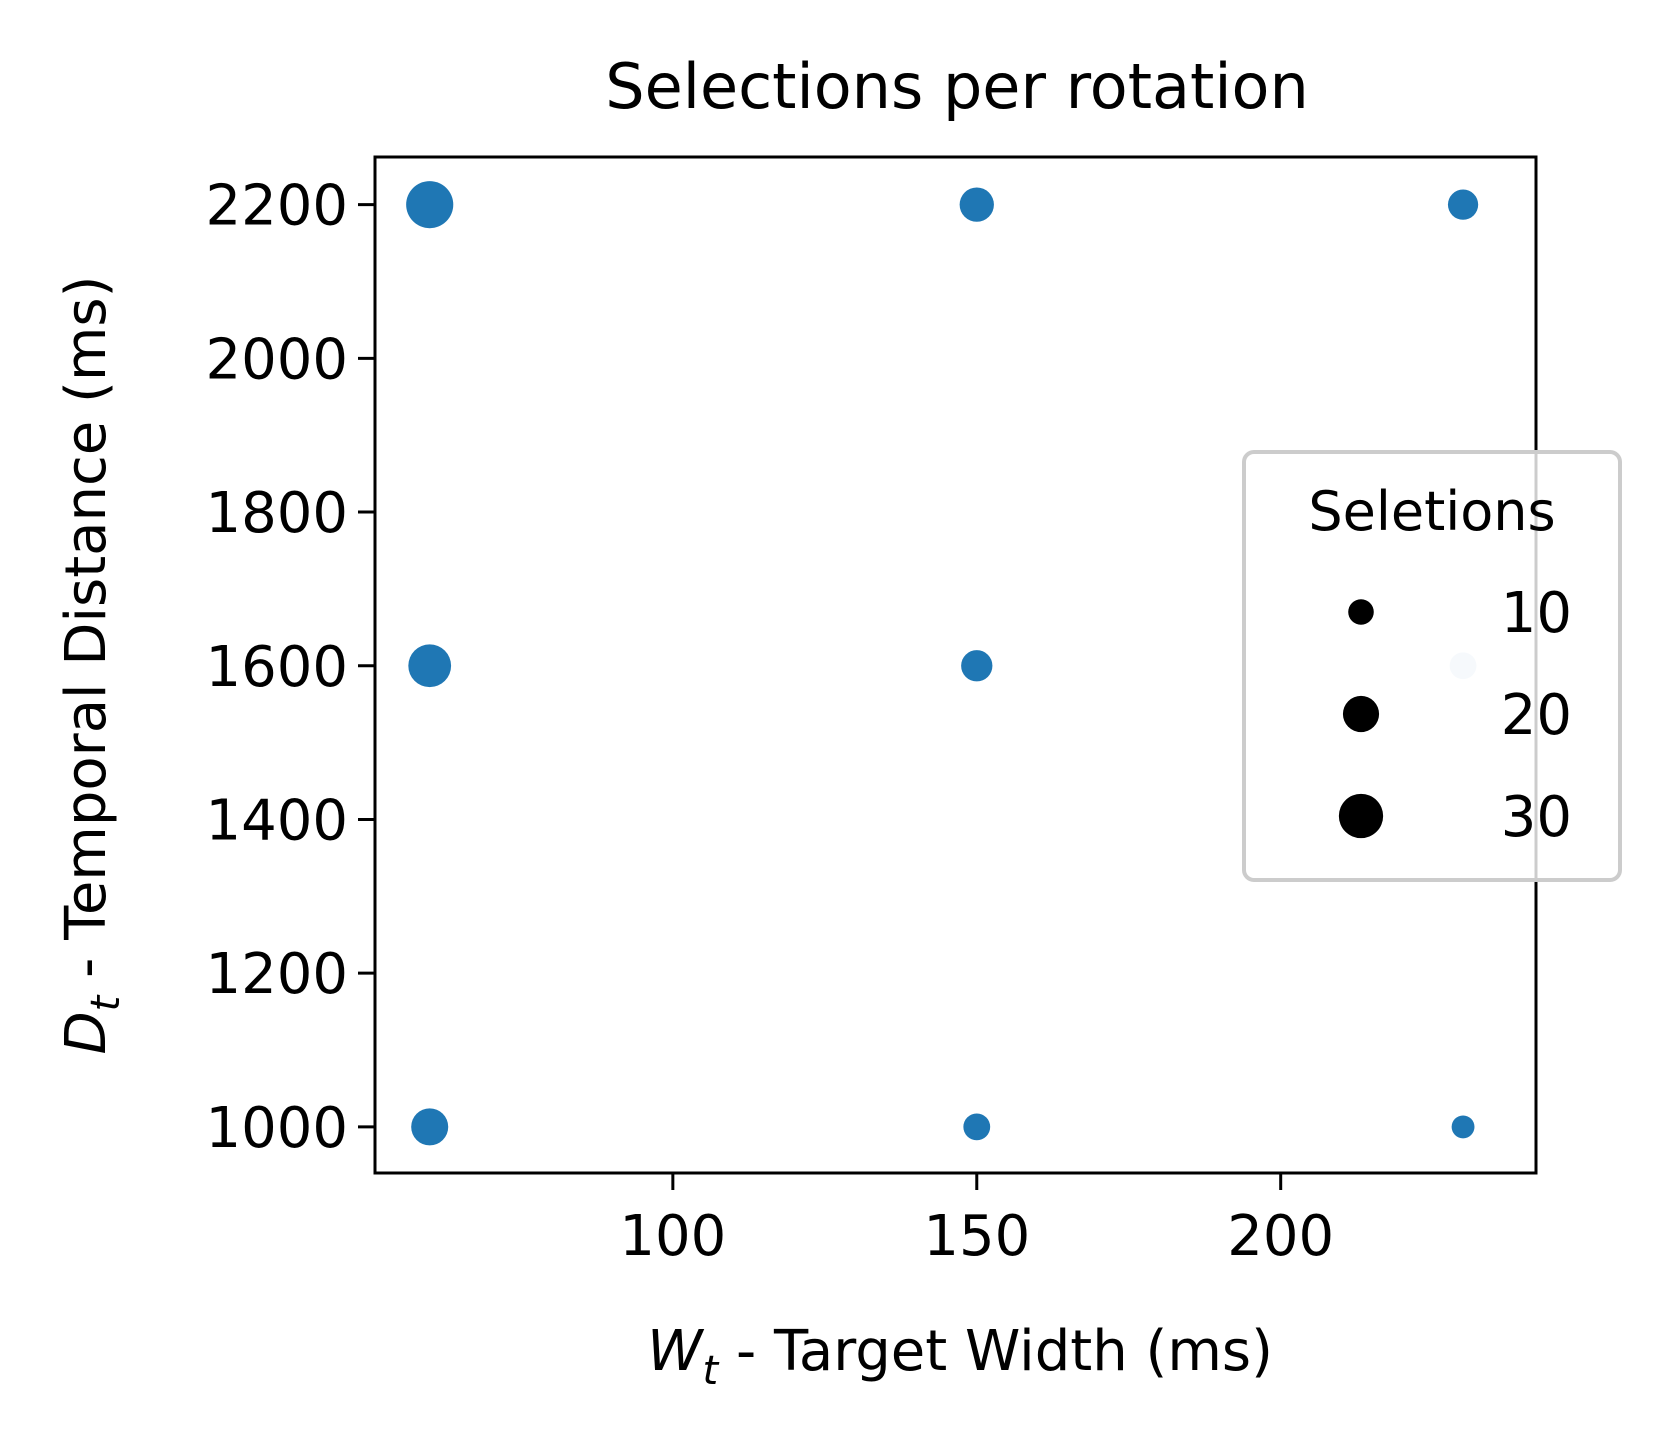 Image resolution: width=1659 pixels, height=1432 pixels. I want to click on x-tick-label: 100, so click(672, 1236).